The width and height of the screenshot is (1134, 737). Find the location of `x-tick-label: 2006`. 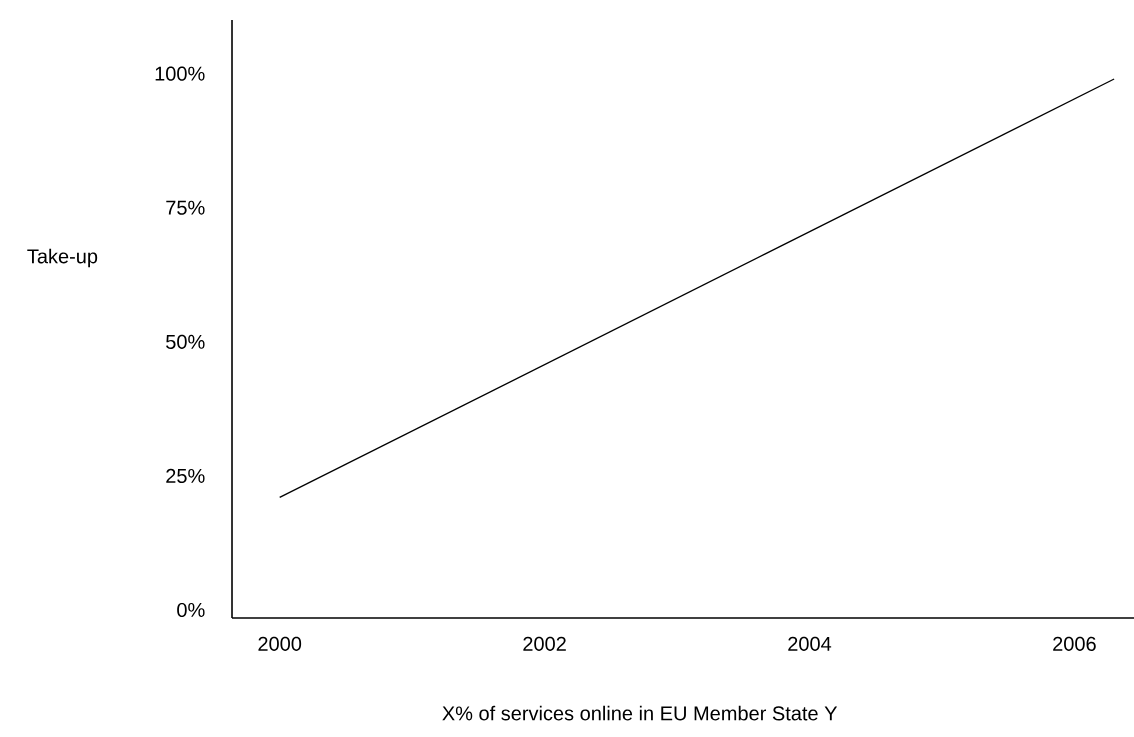

x-tick-label: 2006 is located at coordinates (1074, 643).